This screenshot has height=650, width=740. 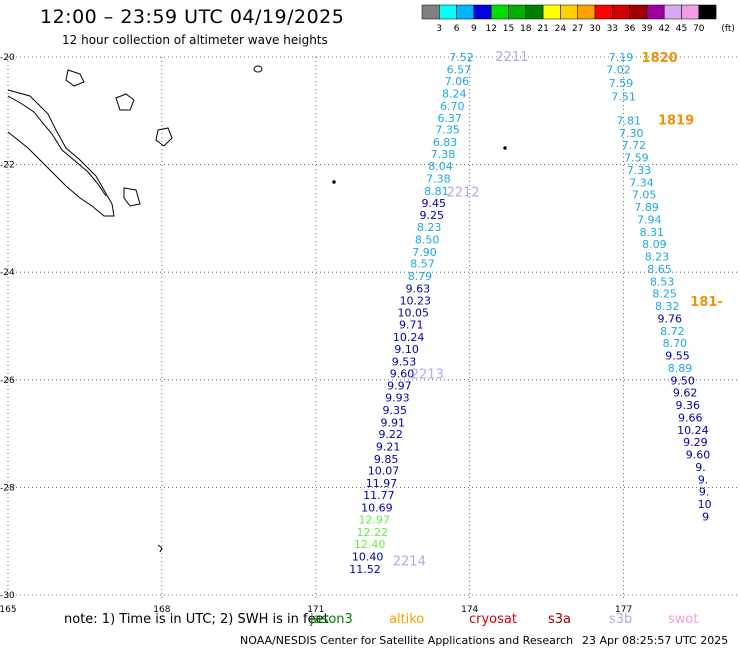 What do you see at coordinates (663, 29) in the screenshot?
I see `legend-tick-label: 42` at bounding box center [663, 29].